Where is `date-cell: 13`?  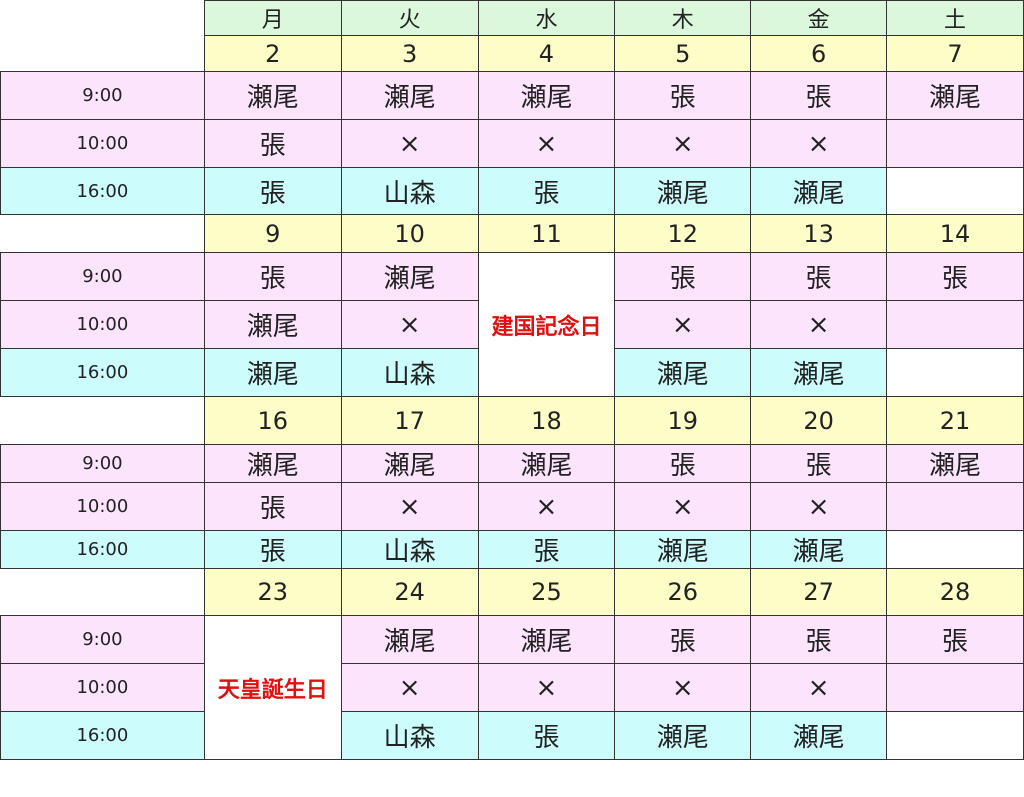 date-cell: 13 is located at coordinates (819, 233).